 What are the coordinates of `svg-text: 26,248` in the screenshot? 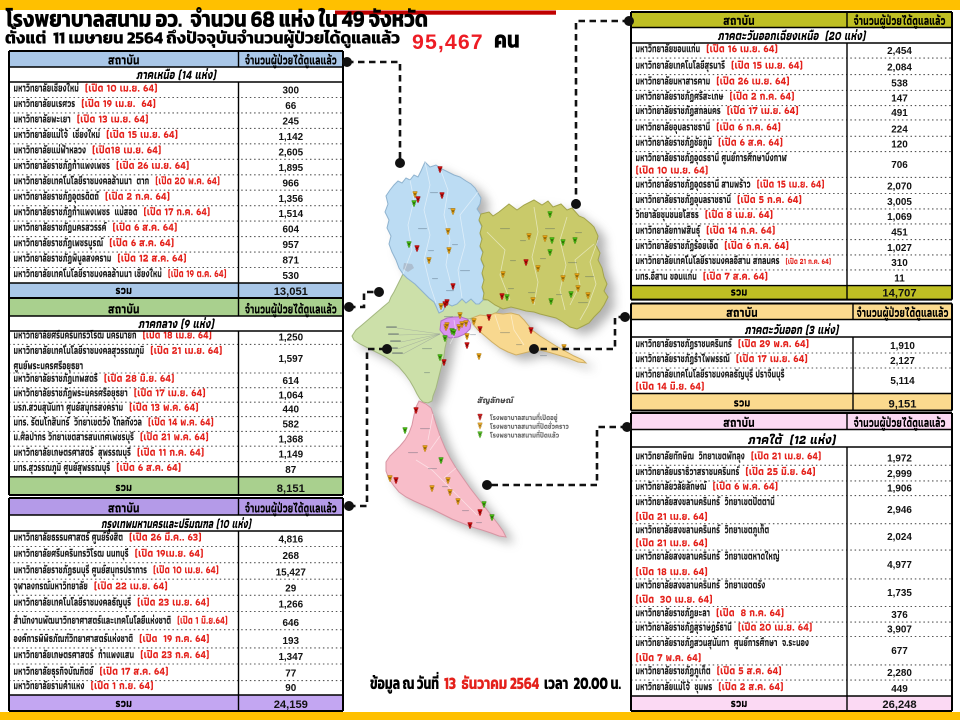 It's located at (899, 705).